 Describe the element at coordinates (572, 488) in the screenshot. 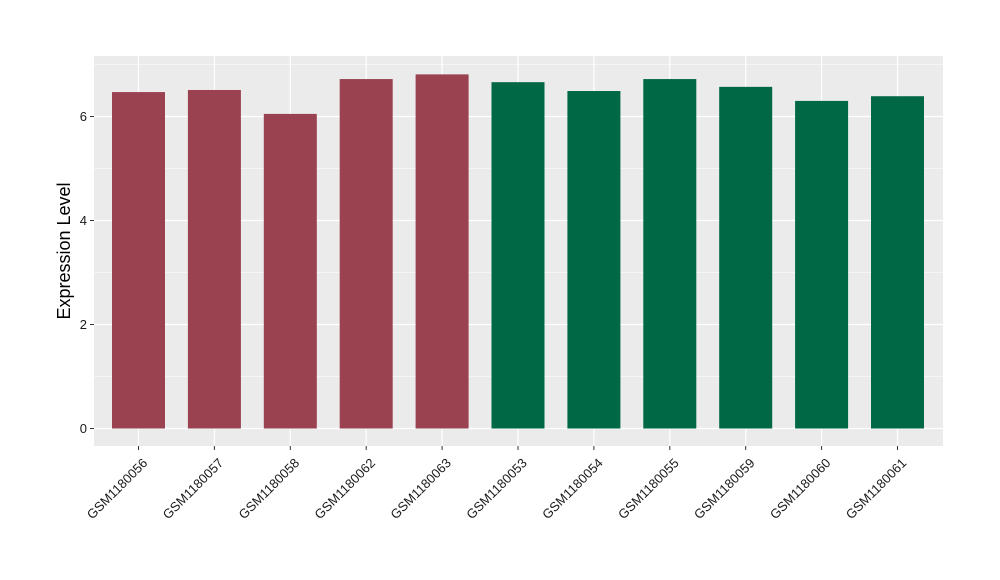

I see `x-tick-label: GSM1180054` at that location.